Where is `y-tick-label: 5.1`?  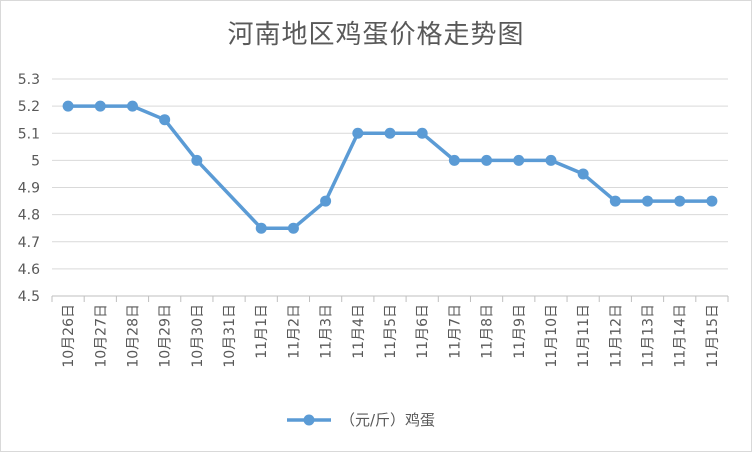
y-tick-label: 5.1 is located at coordinates (29, 134).